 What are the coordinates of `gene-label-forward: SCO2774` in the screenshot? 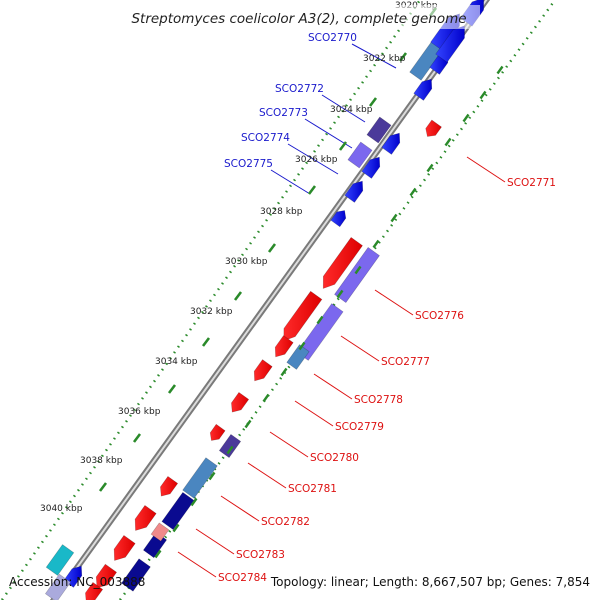 It's located at (265, 138).